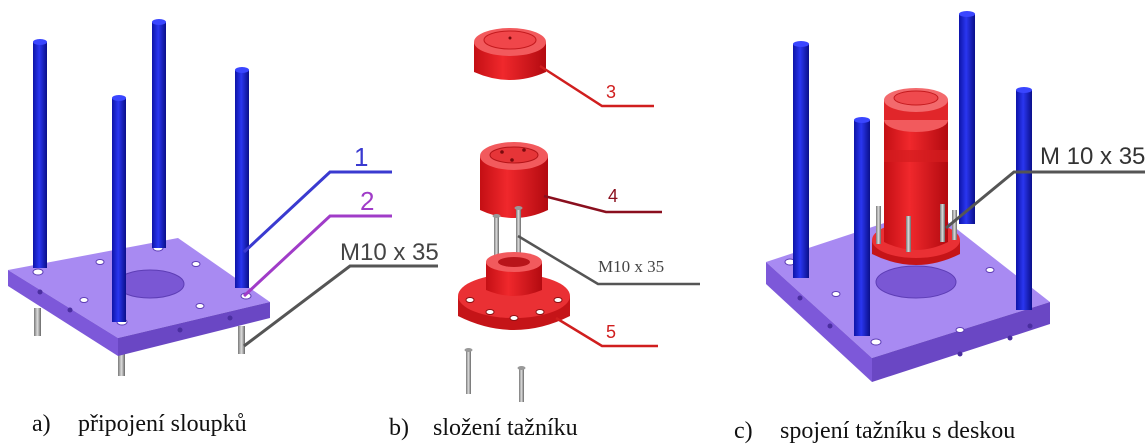 This screenshot has height=446, width=1145. I want to click on assembled-cylinder-c, so click(916, 176).